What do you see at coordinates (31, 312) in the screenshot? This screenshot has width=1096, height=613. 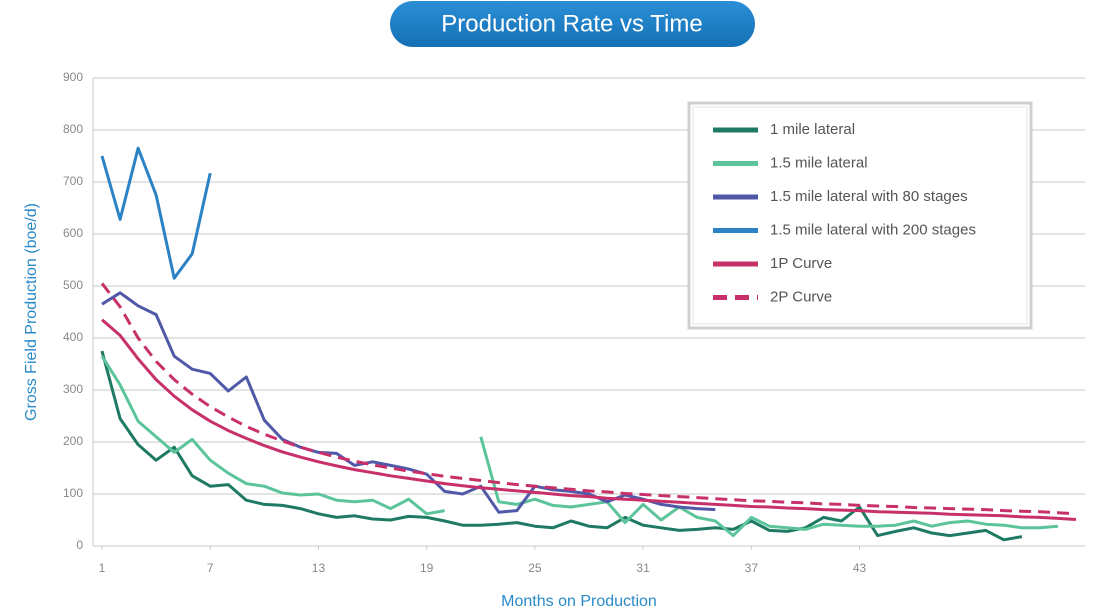 I see `y-axis-label: Gross Field Production (boe/d)` at bounding box center [31, 312].